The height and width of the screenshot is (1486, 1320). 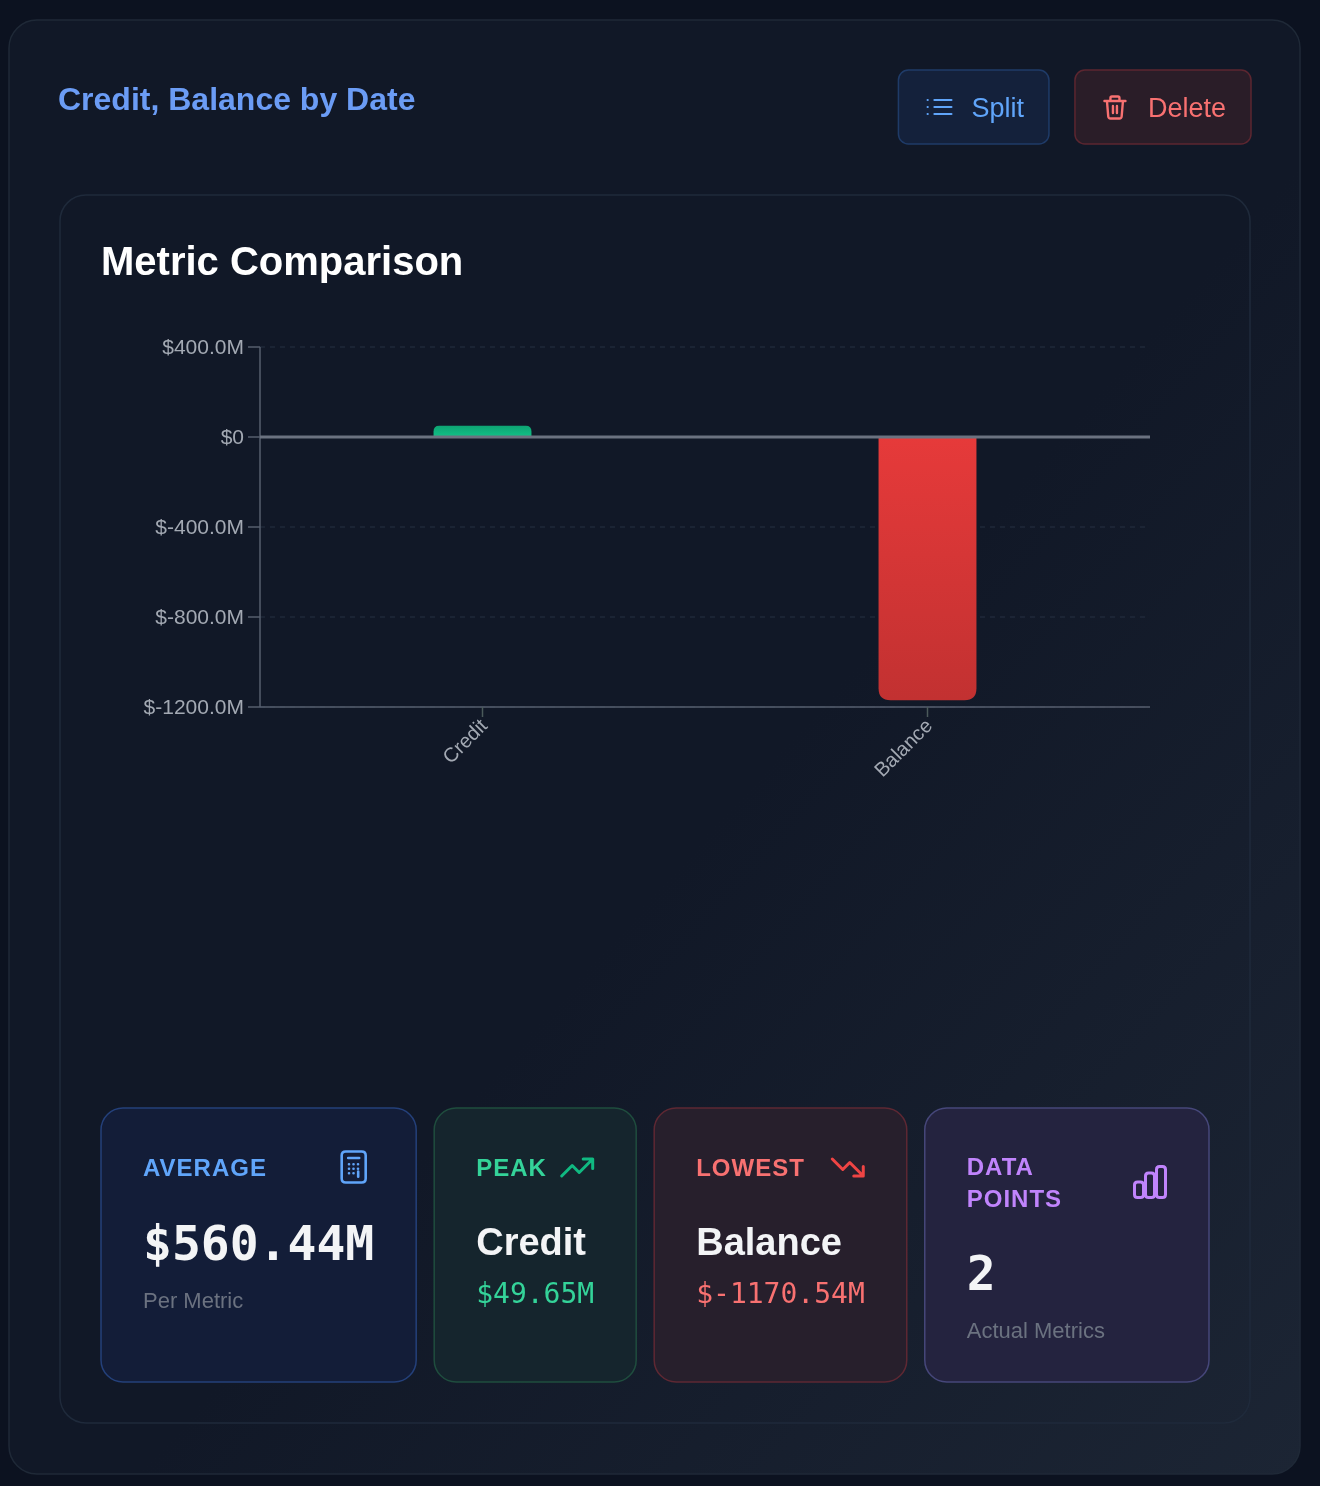 What do you see at coordinates (1186, 108) in the screenshot?
I see `text: Delete` at bounding box center [1186, 108].